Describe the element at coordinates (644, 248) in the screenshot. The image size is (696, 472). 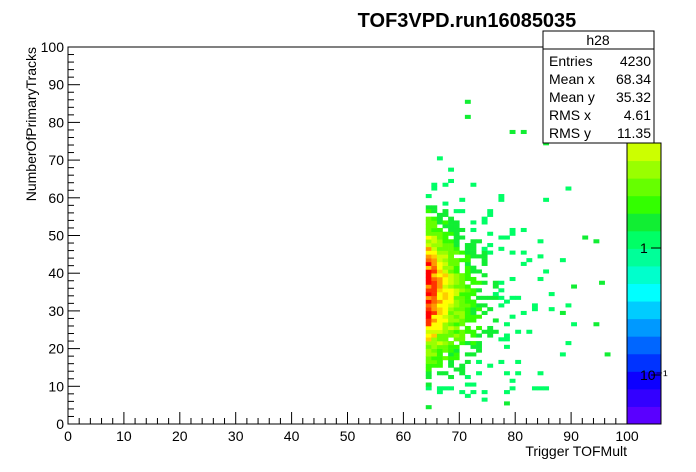
I see `colorbar-label-1: 1` at that location.